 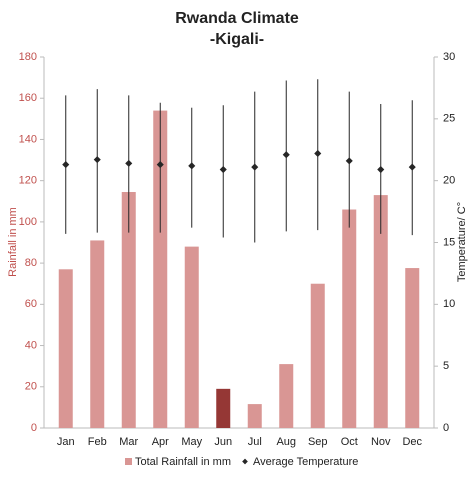 What do you see at coordinates (183, 462) in the screenshot?
I see `legend-label: Total Rainfall in mm` at bounding box center [183, 462].